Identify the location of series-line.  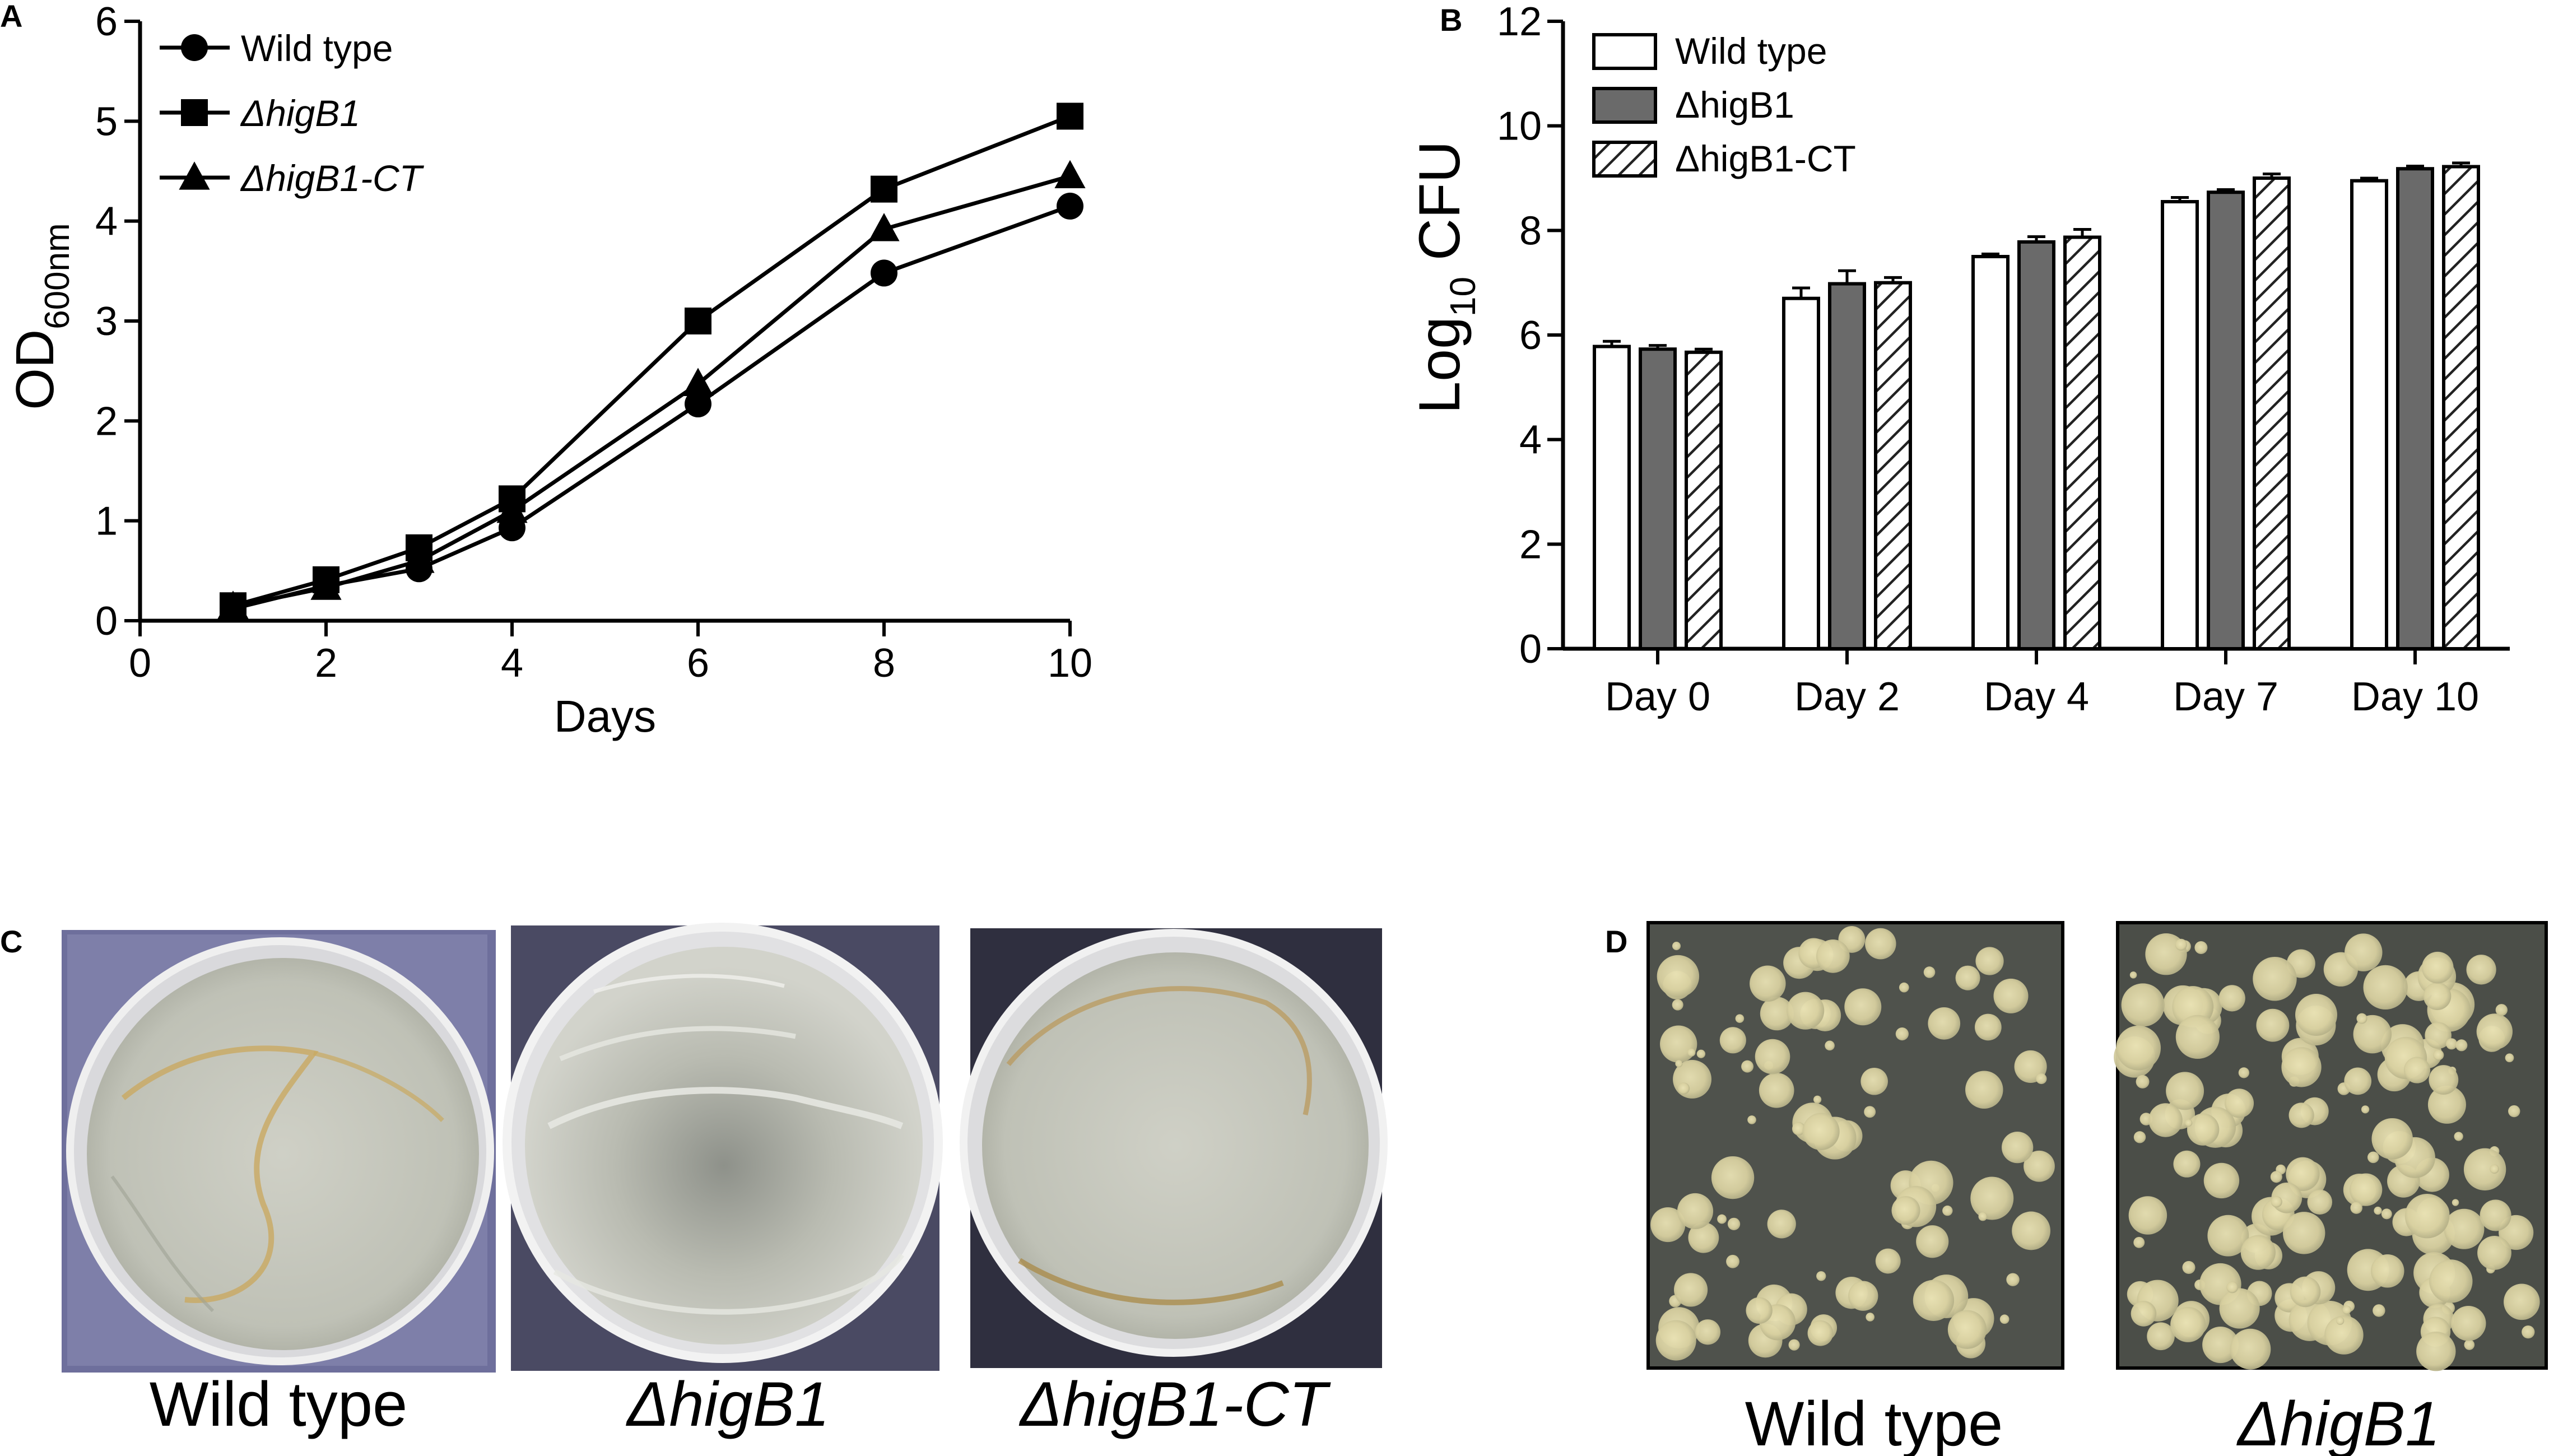
(651, 407).